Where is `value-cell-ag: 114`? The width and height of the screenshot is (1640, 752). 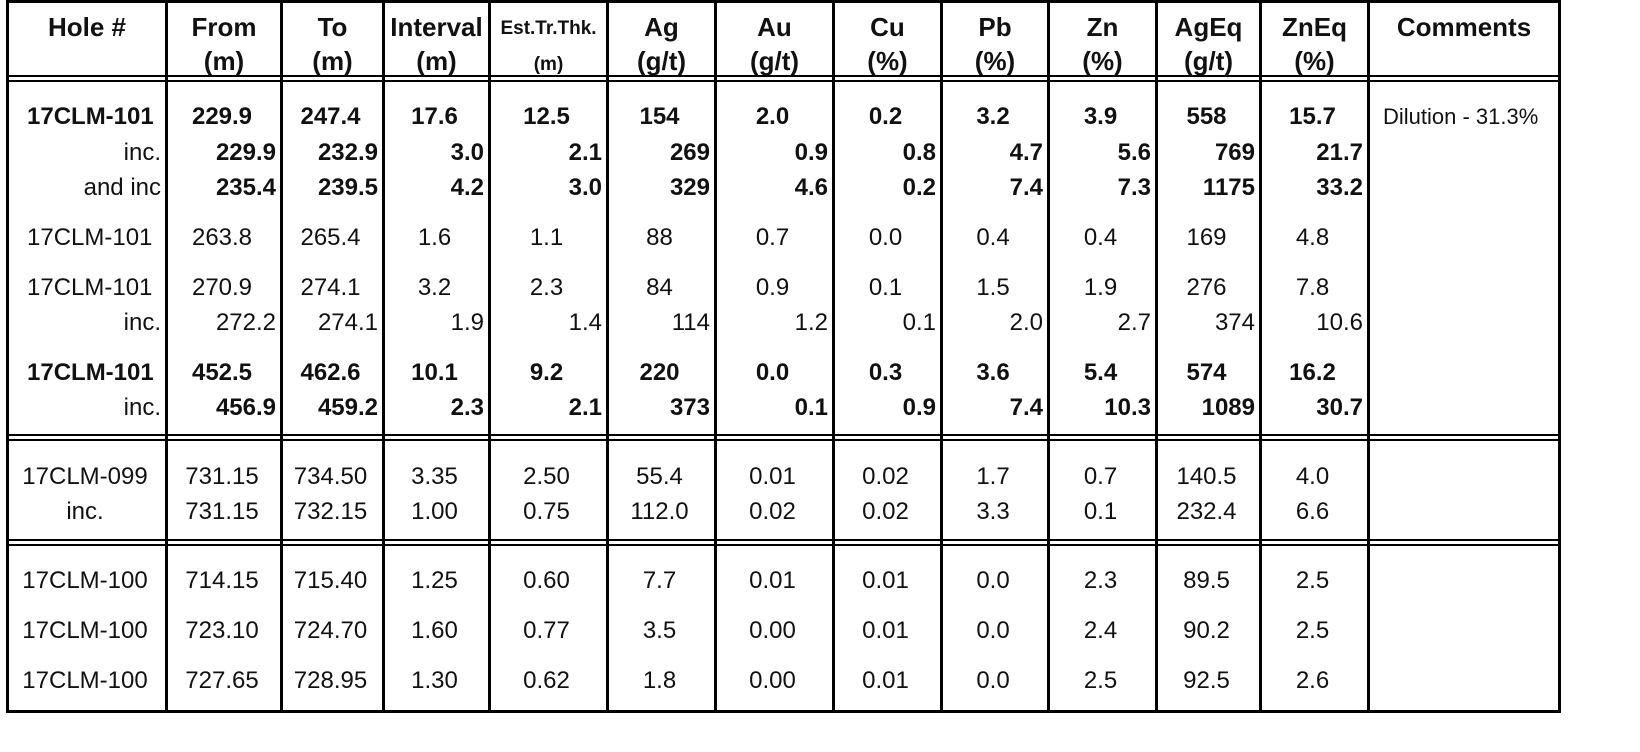
value-cell-ag: 114 is located at coordinates (690, 322).